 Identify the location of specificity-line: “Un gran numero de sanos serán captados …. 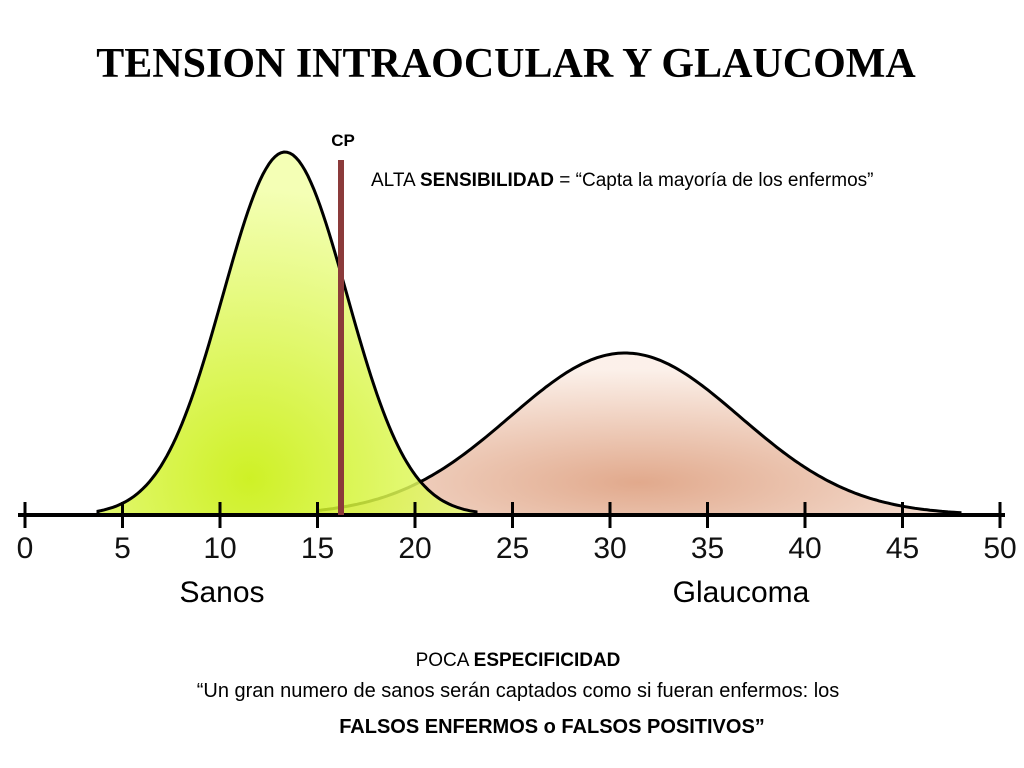
(518, 691).